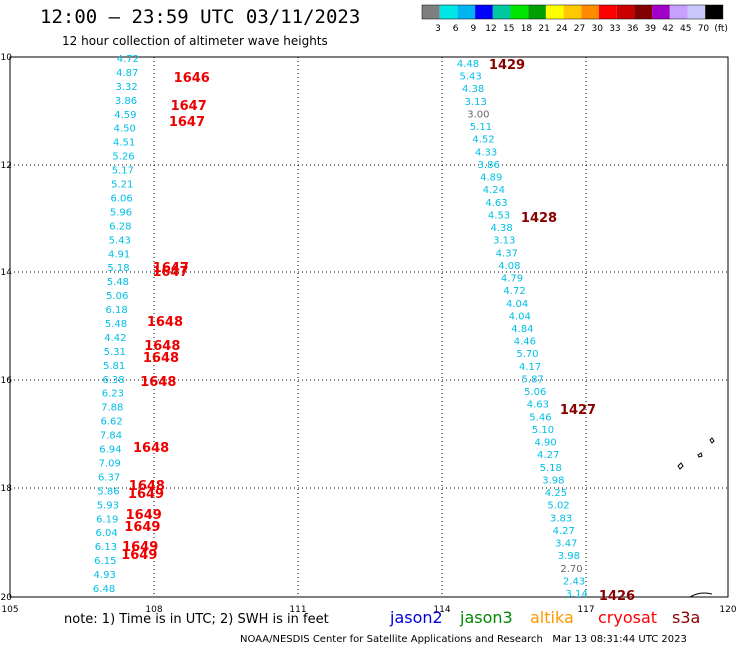  What do you see at coordinates (721, 29) in the screenshot?
I see `colorbar-label: (ft)` at bounding box center [721, 29].